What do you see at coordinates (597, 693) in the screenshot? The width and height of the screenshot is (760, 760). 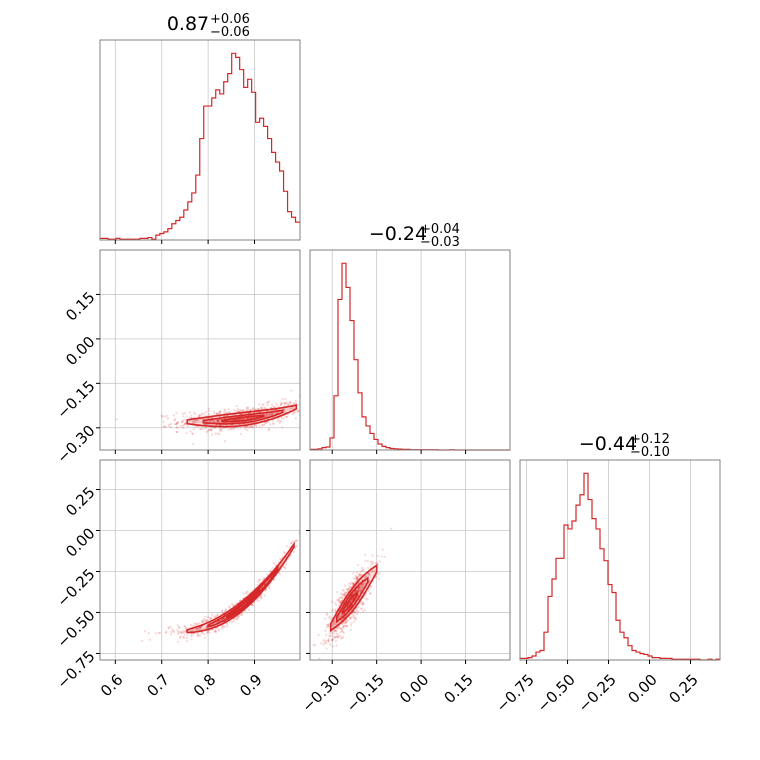 I see `x-tick-label: −0.25` at bounding box center [597, 693].